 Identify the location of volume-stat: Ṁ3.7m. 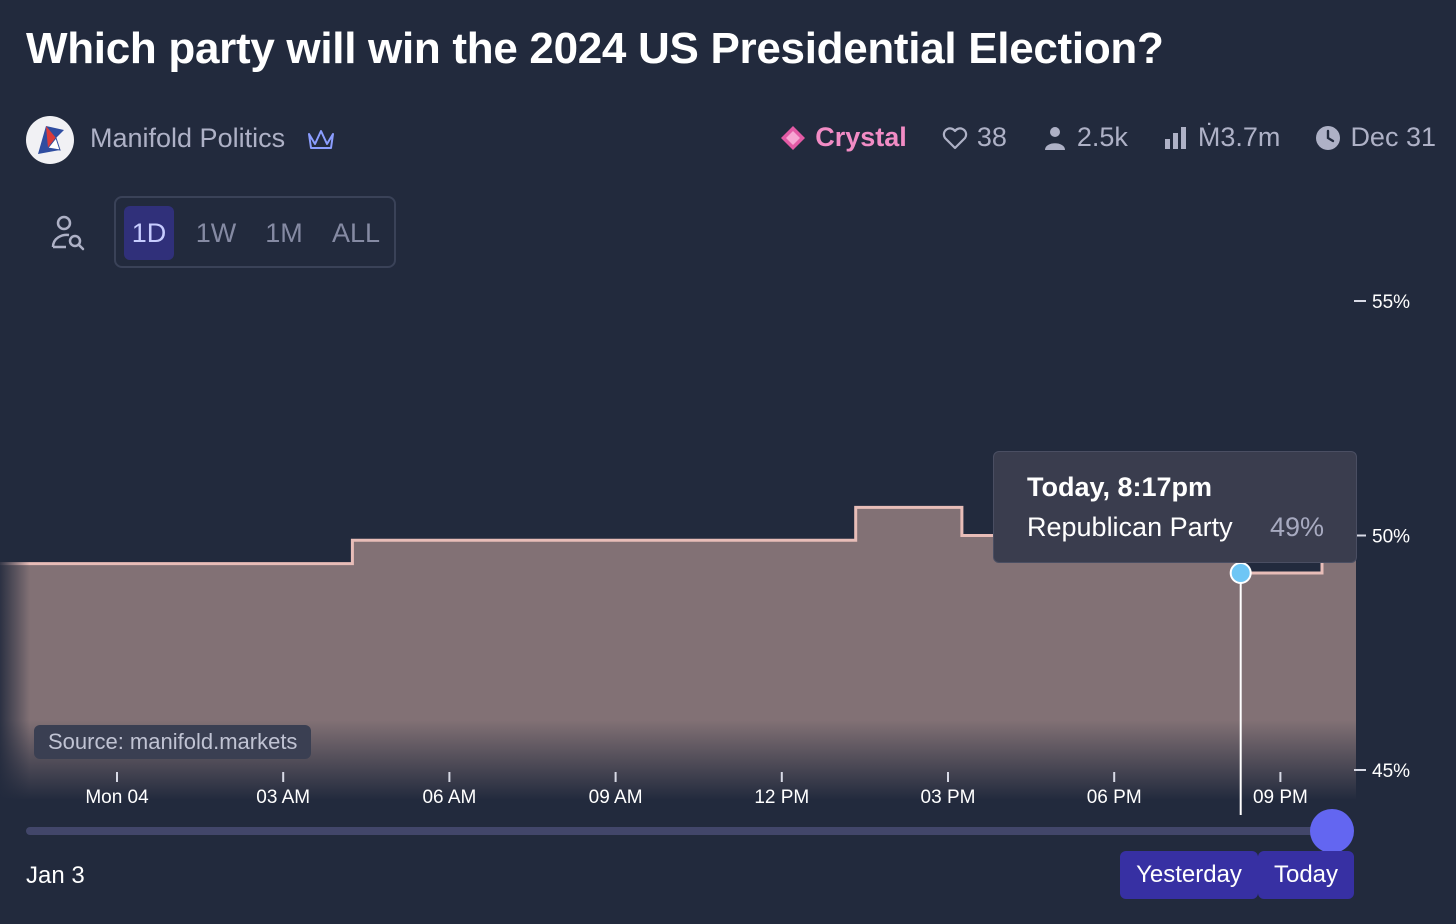
(1221, 137).